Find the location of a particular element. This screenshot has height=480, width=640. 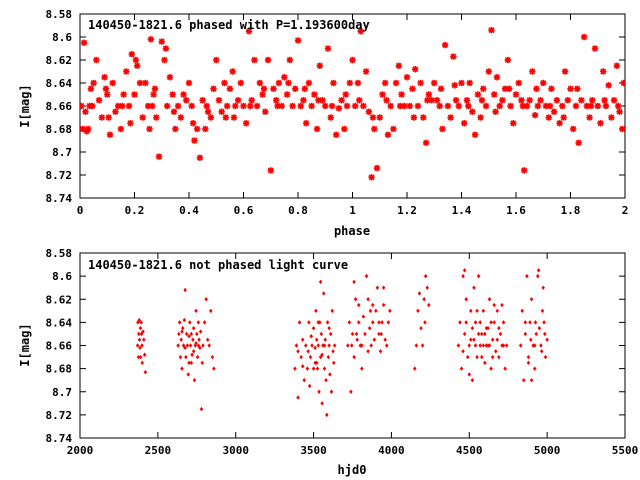

y-tick-label: 8.7 is located at coordinates (62, 152).